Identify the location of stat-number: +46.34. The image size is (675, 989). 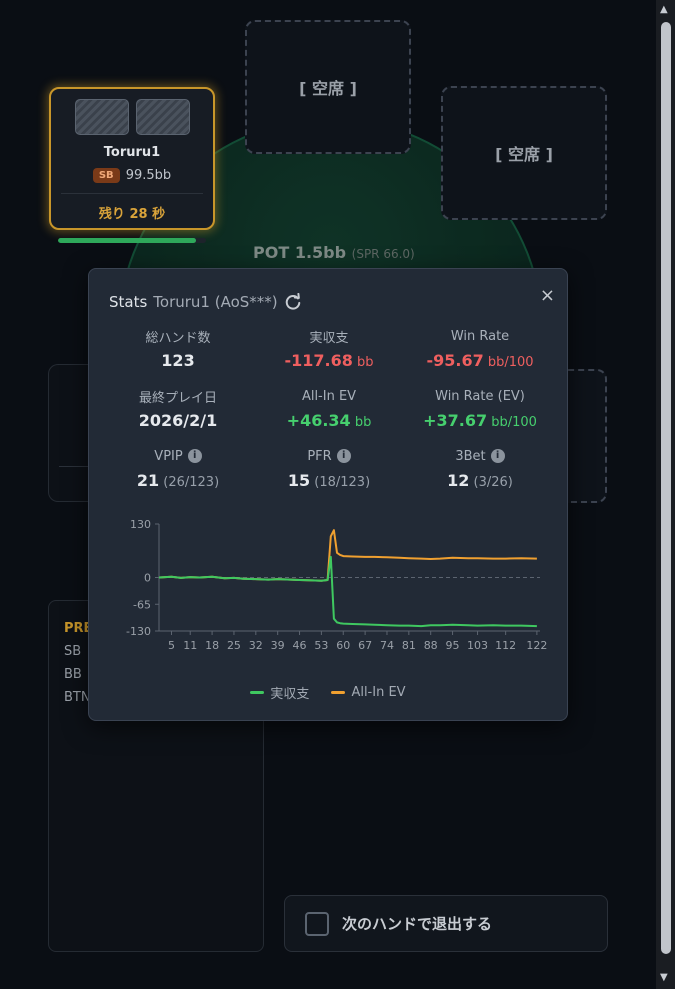
(318, 420).